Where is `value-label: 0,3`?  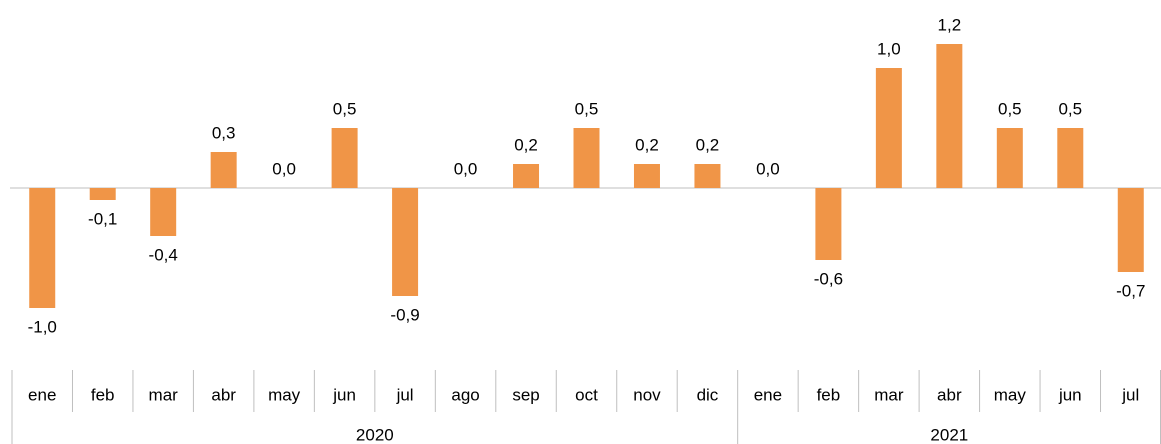 value-label: 0,3 is located at coordinates (224, 132).